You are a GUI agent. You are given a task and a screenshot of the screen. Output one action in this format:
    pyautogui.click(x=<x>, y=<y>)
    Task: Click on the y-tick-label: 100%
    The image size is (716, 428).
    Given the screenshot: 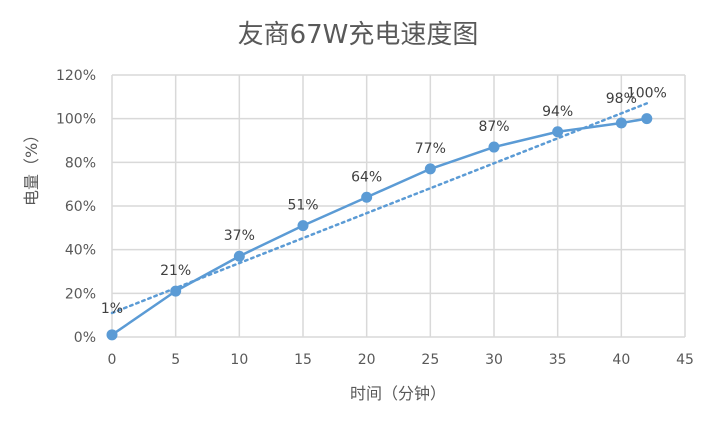 What is the action you would take?
    pyautogui.click(x=76, y=120)
    